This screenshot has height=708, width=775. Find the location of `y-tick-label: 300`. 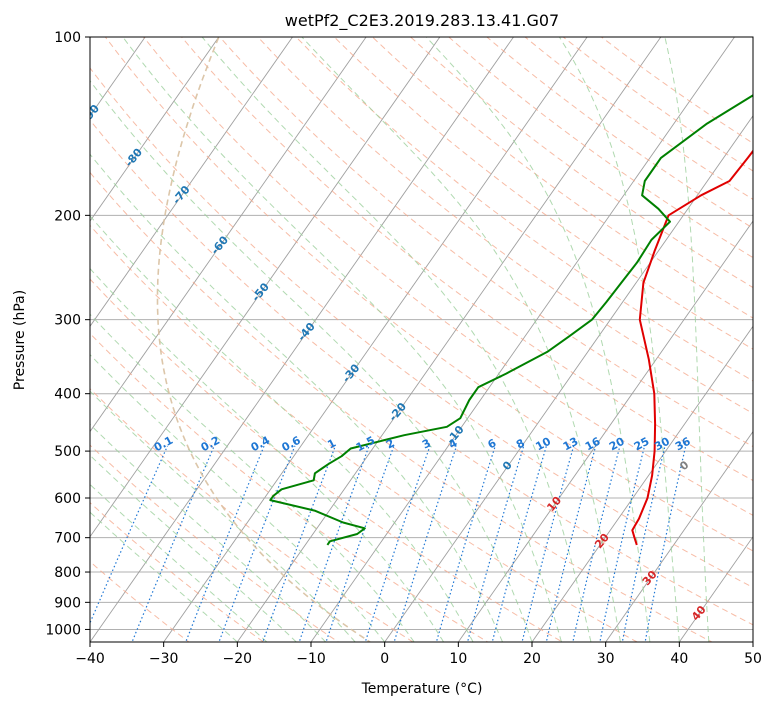

y-tick-label: 300 is located at coordinates (67, 321).